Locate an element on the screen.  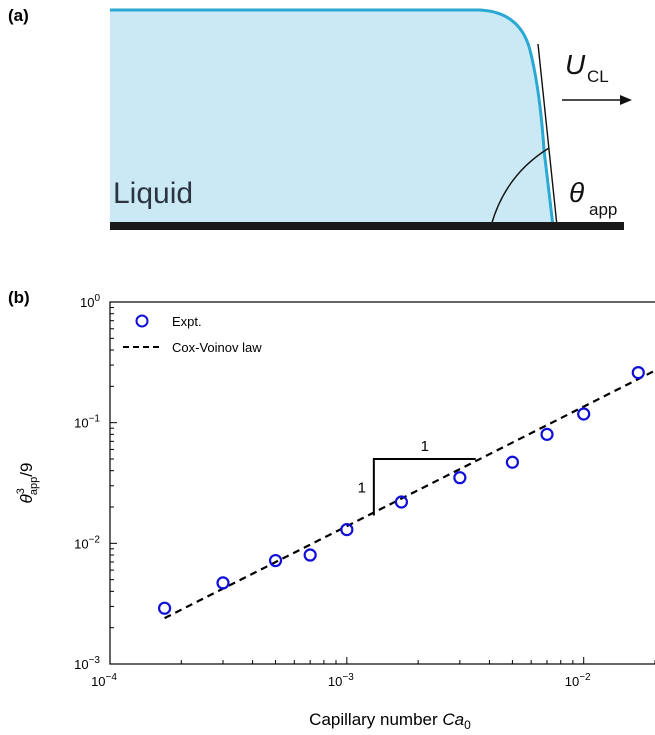
contact-angle-arc is located at coordinates (520, 187).